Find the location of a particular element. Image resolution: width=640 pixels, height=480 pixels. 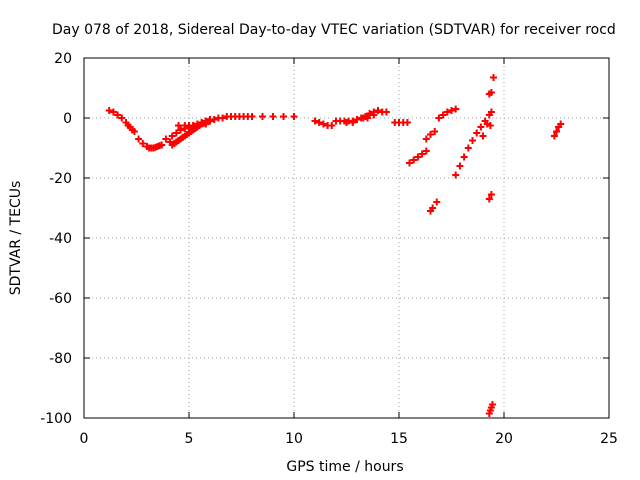

y-tick-label: -40 is located at coordinates (60, 239).